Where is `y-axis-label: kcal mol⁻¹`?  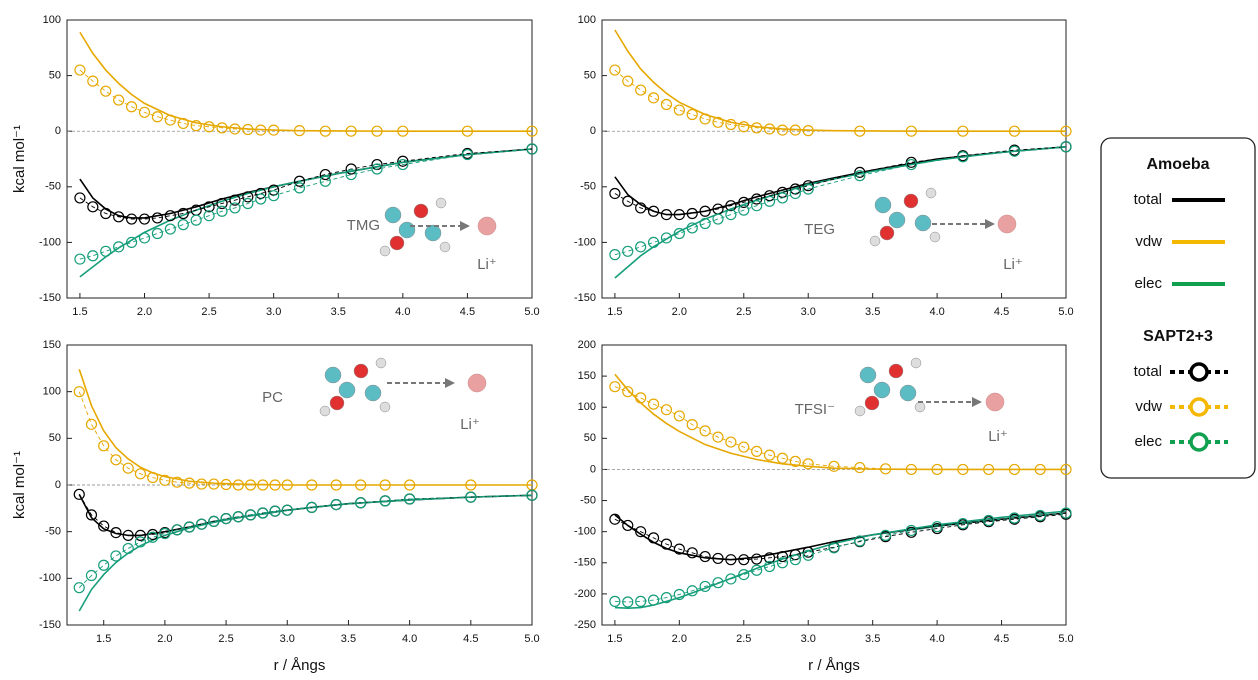 y-axis-label: kcal mol⁻¹ is located at coordinates (19, 485).